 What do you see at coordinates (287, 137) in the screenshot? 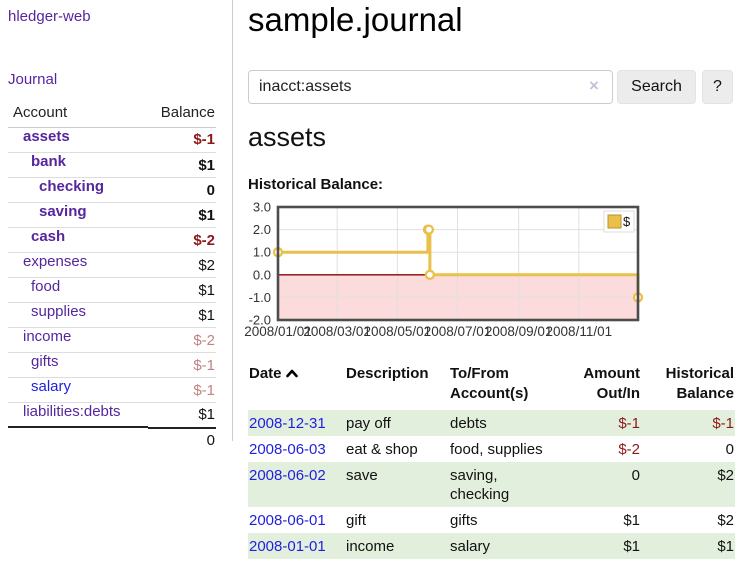
I see `account-heading: assets` at bounding box center [287, 137].